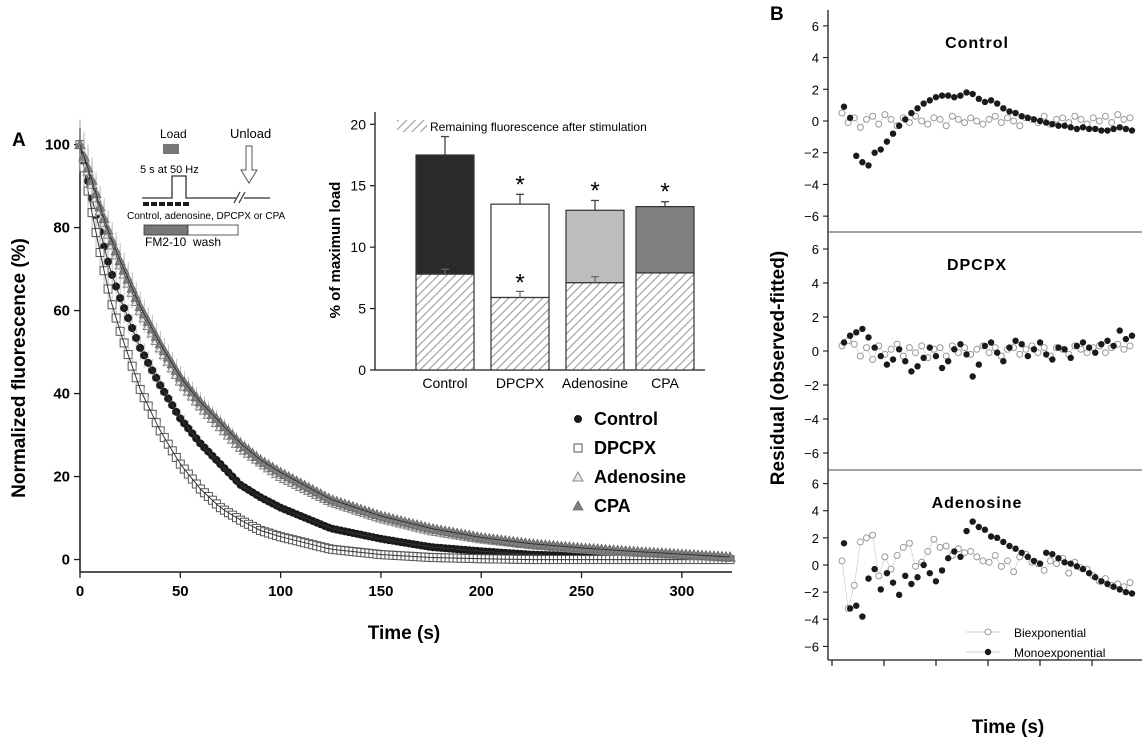  What do you see at coordinates (481, 591) in the screenshot?
I see `decay-x-tick-label: 200` at bounding box center [481, 591].